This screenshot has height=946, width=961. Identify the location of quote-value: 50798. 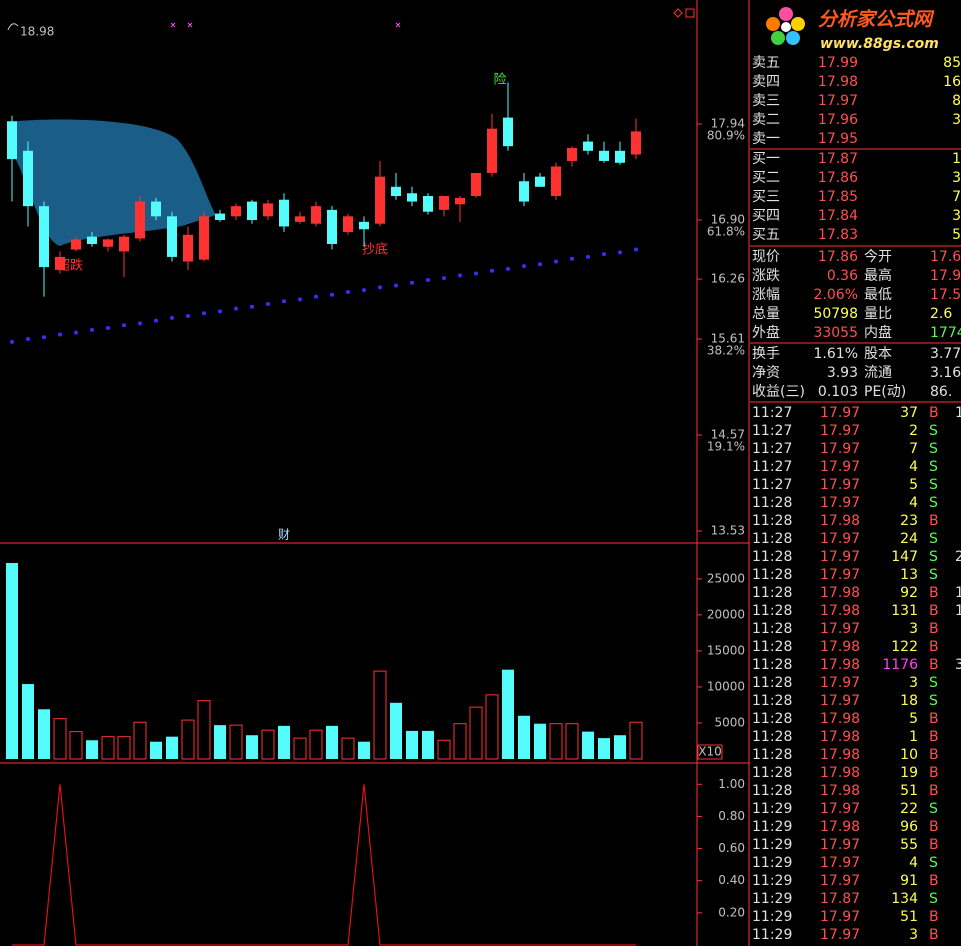
(835, 314).